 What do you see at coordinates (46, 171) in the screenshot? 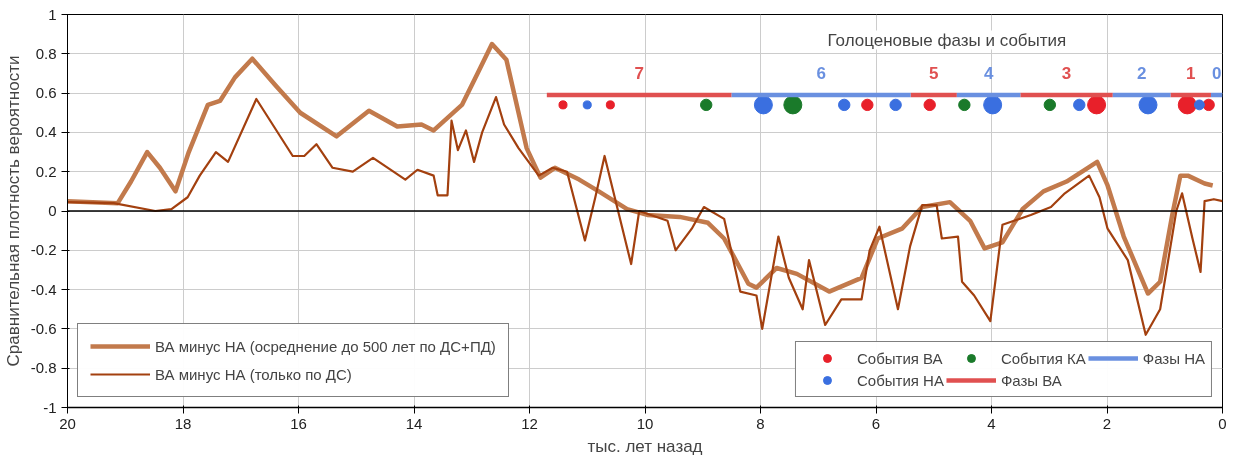
I see `y-tick-label: 0.2` at bounding box center [46, 171].